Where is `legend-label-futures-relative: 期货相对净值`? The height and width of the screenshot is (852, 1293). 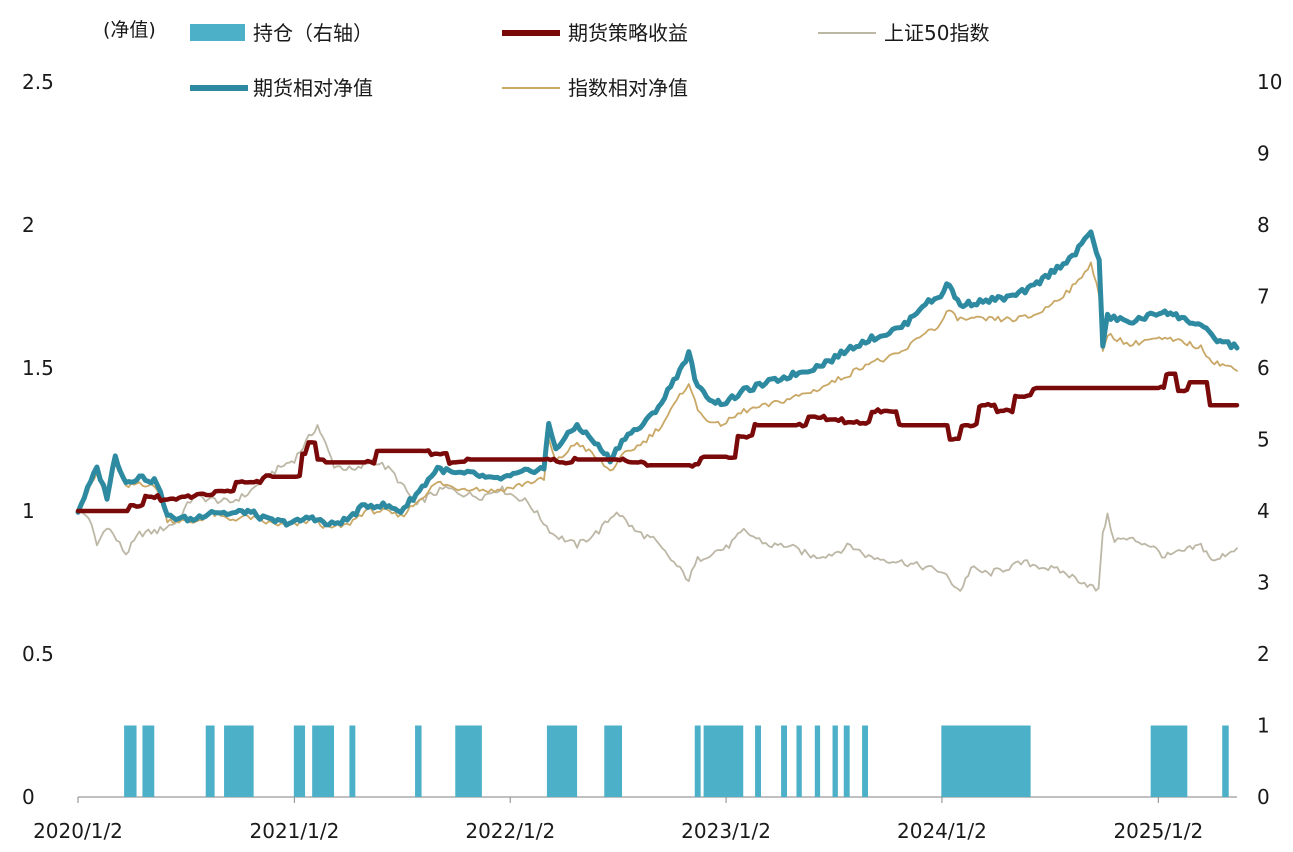
legend-label-futures-relative: 期货相对净值 is located at coordinates (313, 88).